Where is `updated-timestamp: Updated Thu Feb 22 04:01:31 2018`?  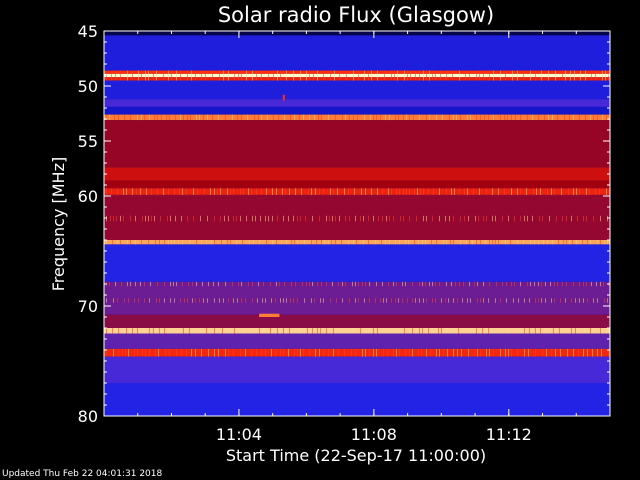
updated-timestamp: Updated Thu Feb 22 04:01:31 2018 is located at coordinates (82, 474).